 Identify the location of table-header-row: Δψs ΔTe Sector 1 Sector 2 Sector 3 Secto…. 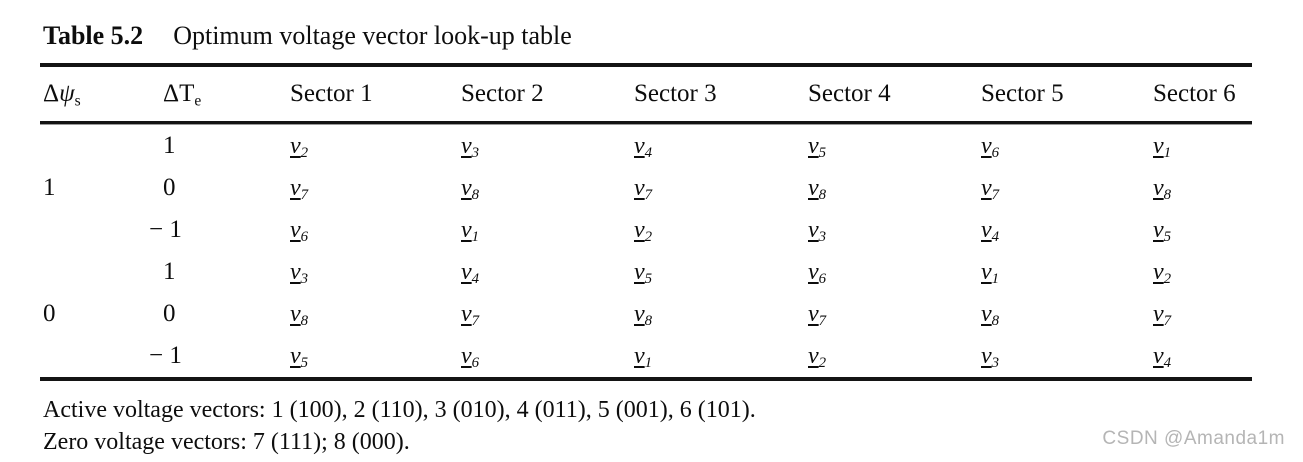
(646, 94).